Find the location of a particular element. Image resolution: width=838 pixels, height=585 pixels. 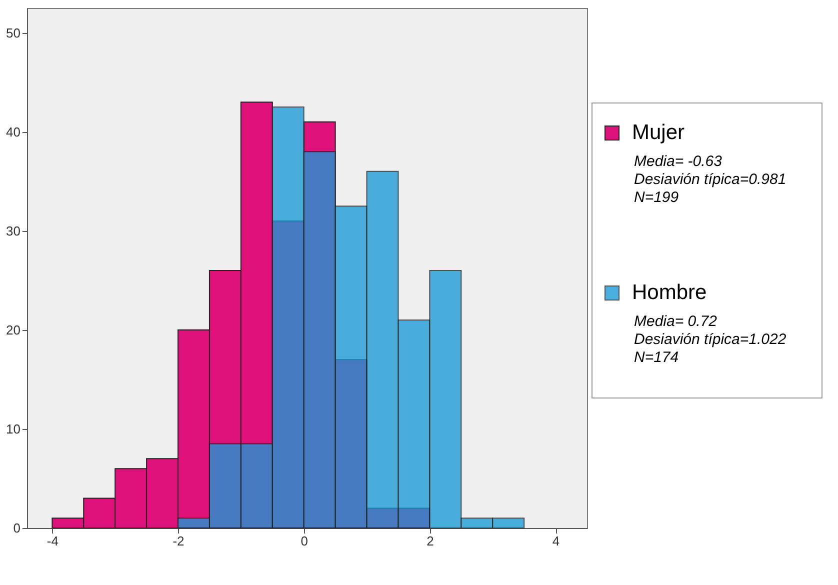

text: Desiavión típica=1.022 is located at coordinates (710, 339).